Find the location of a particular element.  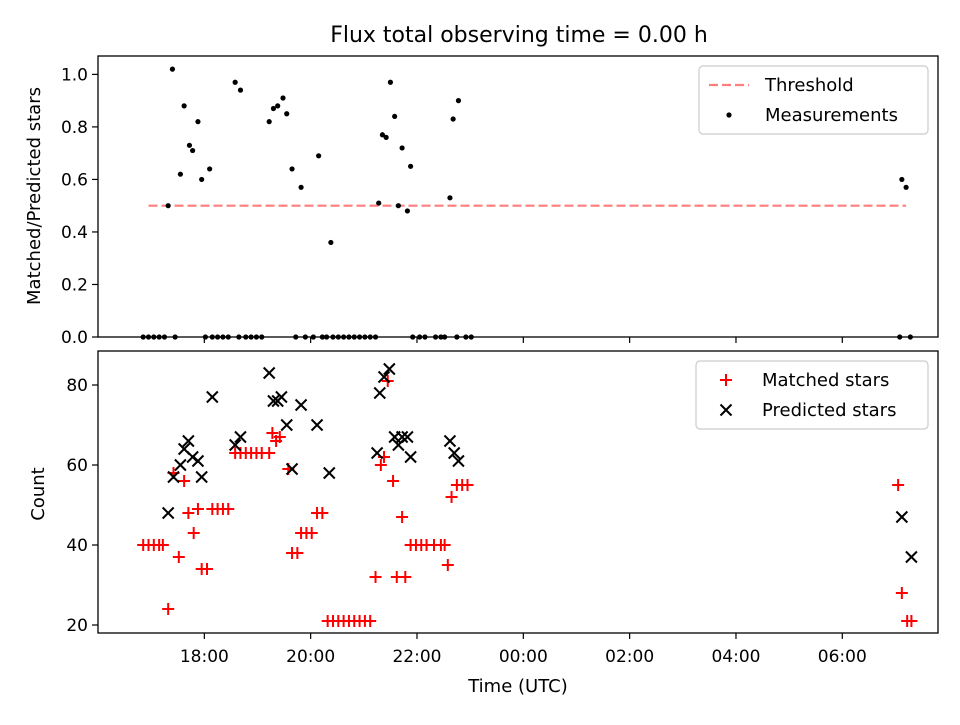

y-tick-label: 1.0 is located at coordinates (74, 75).